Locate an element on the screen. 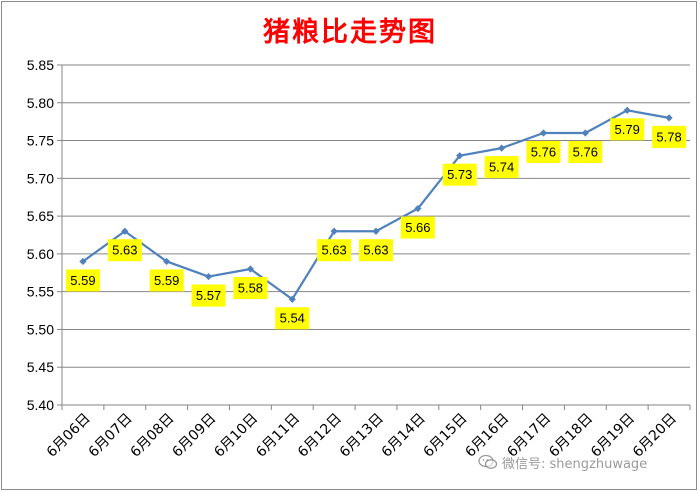  data-label: 5.79 is located at coordinates (627, 129).